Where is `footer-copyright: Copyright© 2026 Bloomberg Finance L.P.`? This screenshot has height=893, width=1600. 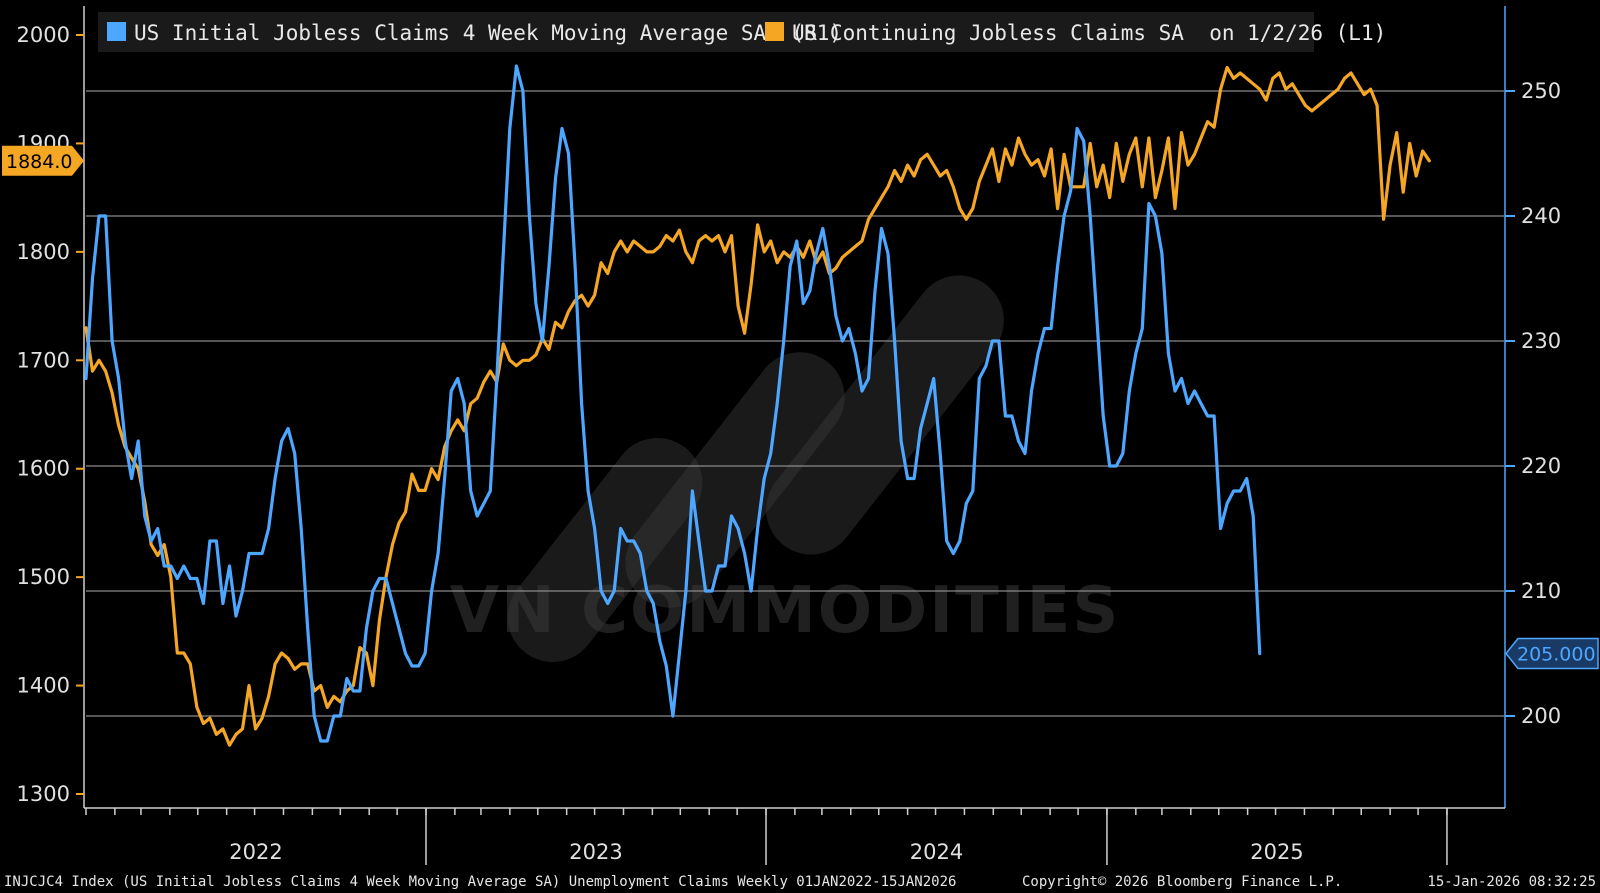
footer-copyright: Copyright© 2026 Bloomberg Finance L.P. is located at coordinates (1182, 882).